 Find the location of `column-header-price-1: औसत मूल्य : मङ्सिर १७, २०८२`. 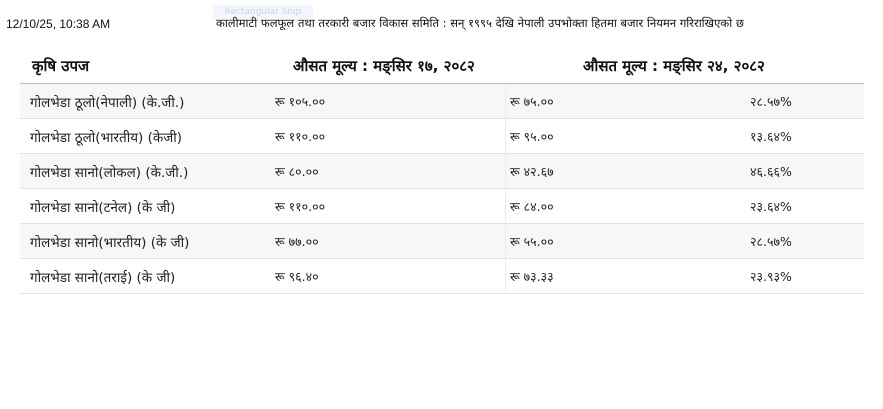

column-header-price-1: औसत मूल्य : मङ्सिर १७, २०८२ is located at coordinates (384, 66).